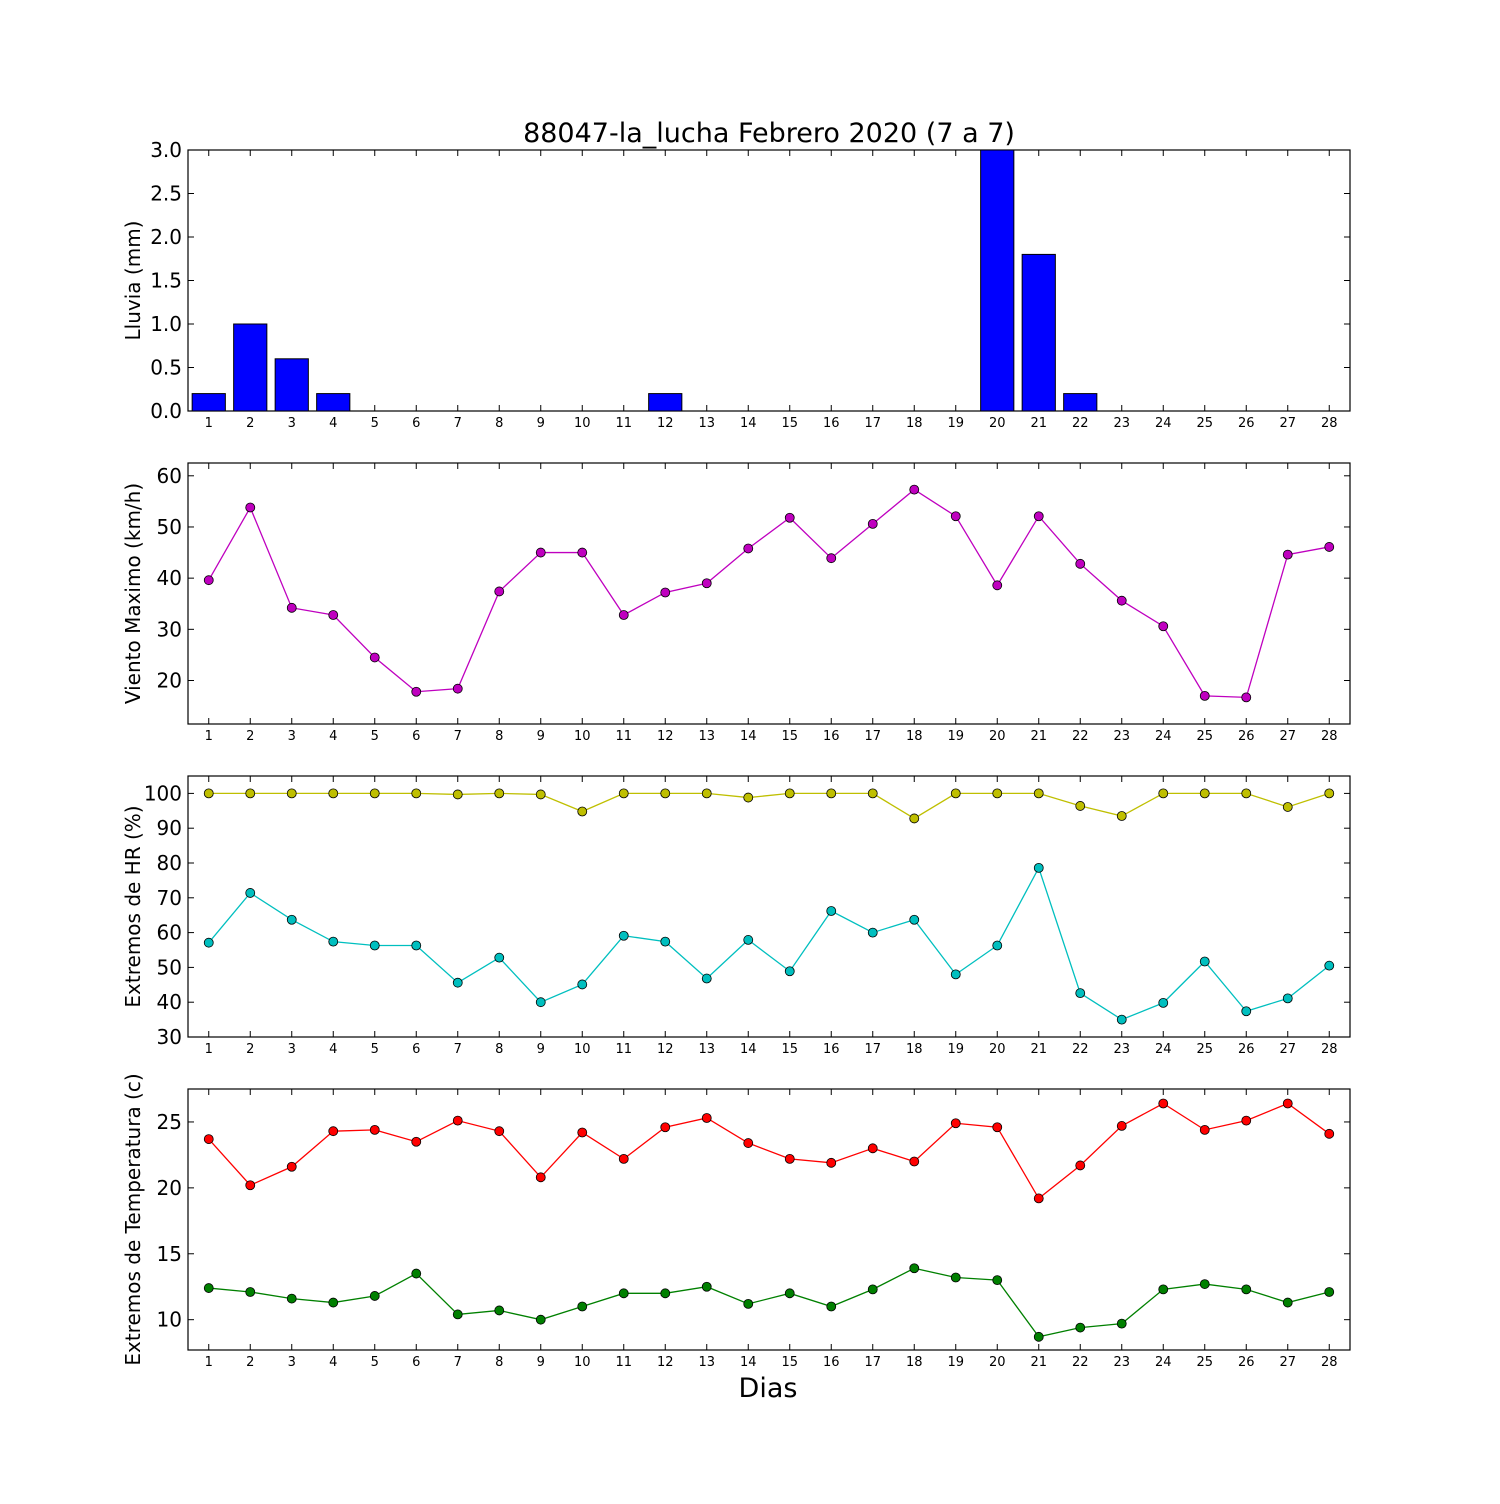  What do you see at coordinates (169, 1122) in the screenshot?
I see `y-tick-label: 25` at bounding box center [169, 1122].